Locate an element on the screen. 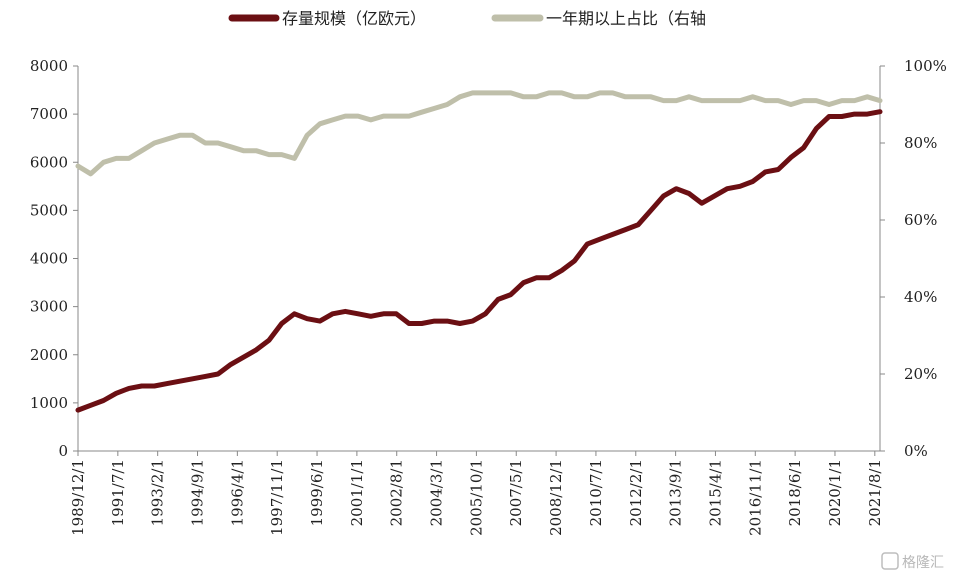  y-left-tick-label: 4000 is located at coordinates (49, 259).